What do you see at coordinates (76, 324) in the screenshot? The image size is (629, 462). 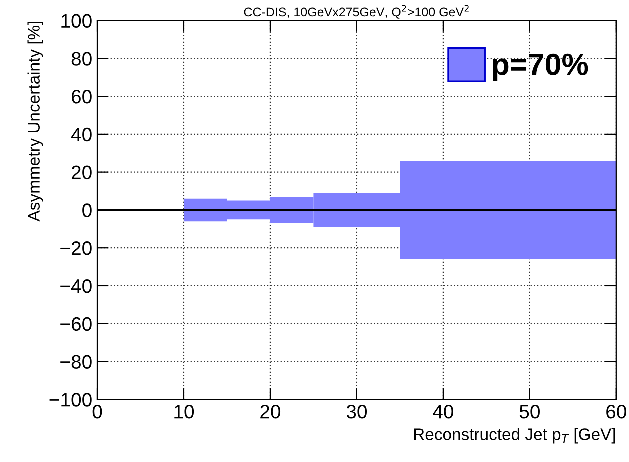 I see `y-tick-label: −60` at bounding box center [76, 324].